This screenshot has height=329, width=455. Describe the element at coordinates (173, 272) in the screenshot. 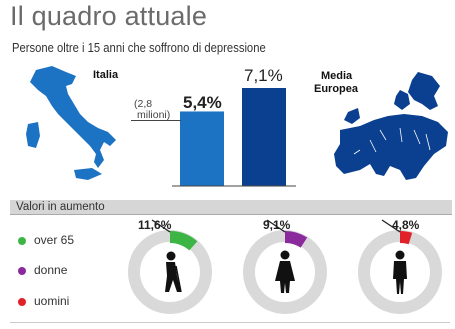

I see `elderly-person-icon` at that location.